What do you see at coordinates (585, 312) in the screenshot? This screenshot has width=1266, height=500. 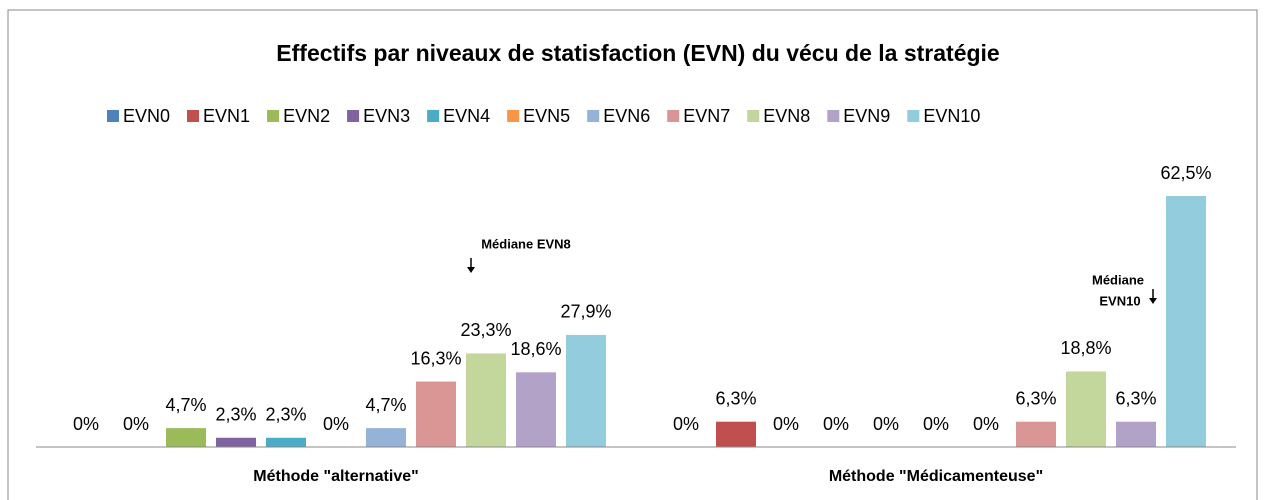 I see `data-label: 27,9%` at bounding box center [585, 312].